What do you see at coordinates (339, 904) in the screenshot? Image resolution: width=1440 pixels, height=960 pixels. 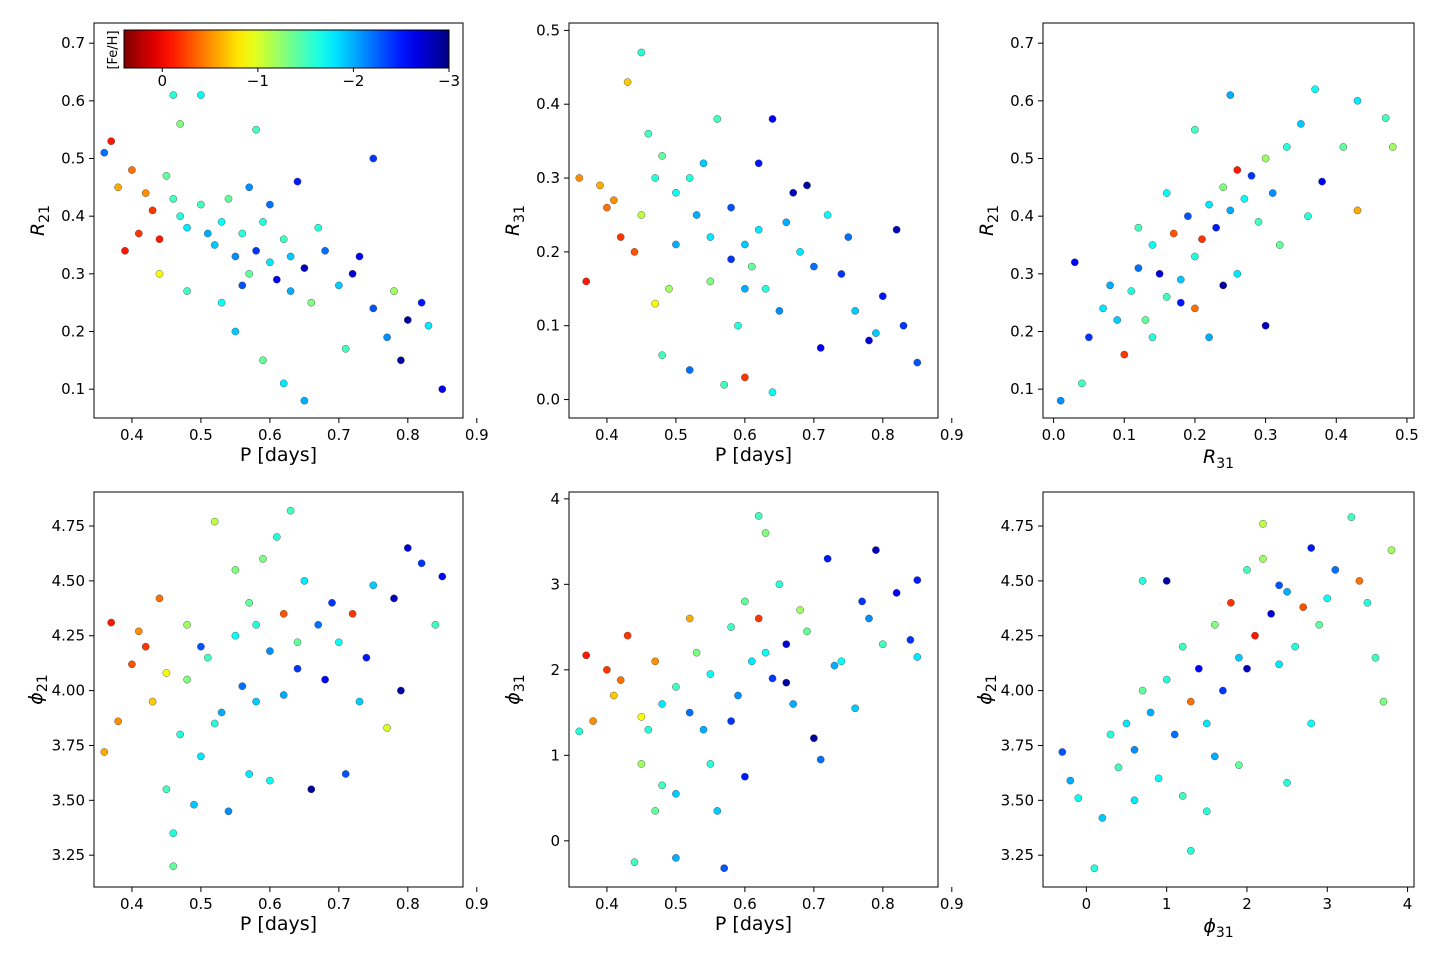 I see `x-tick-label: 0.7` at bounding box center [339, 904].